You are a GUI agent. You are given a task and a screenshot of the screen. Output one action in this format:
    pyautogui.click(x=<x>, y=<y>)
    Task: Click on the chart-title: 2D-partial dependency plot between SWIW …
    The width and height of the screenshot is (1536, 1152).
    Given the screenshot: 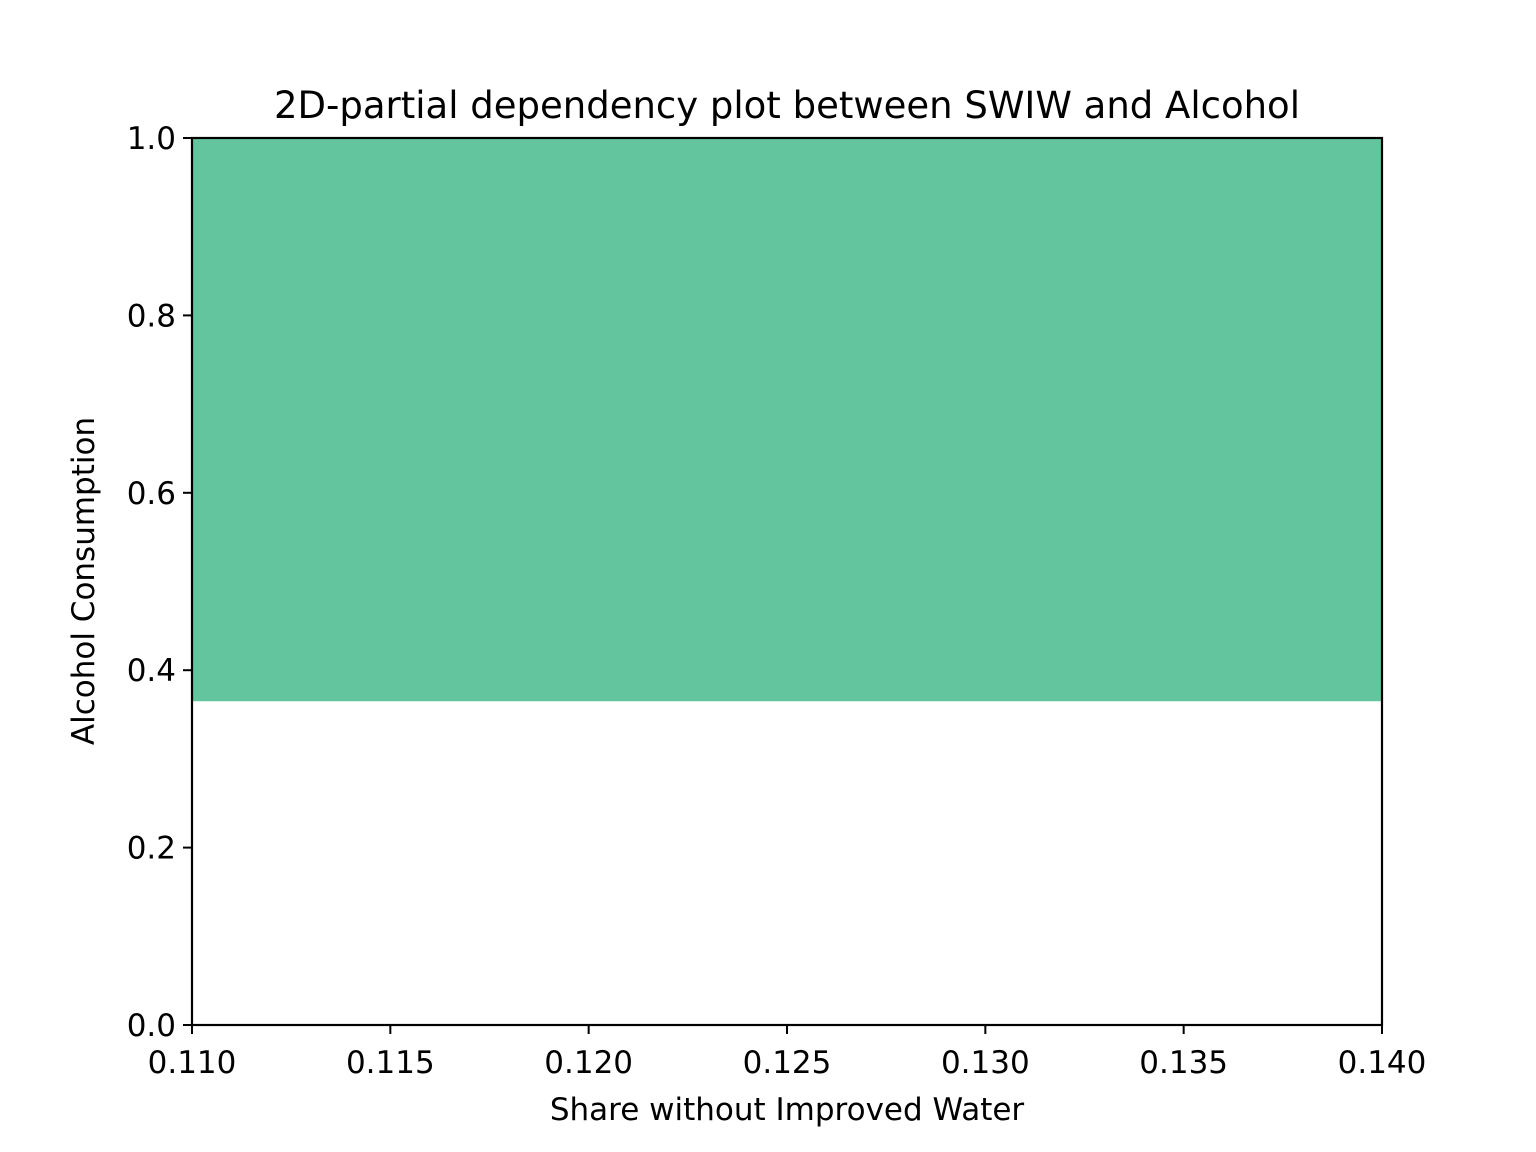 What is the action you would take?
    pyautogui.click(x=787, y=105)
    